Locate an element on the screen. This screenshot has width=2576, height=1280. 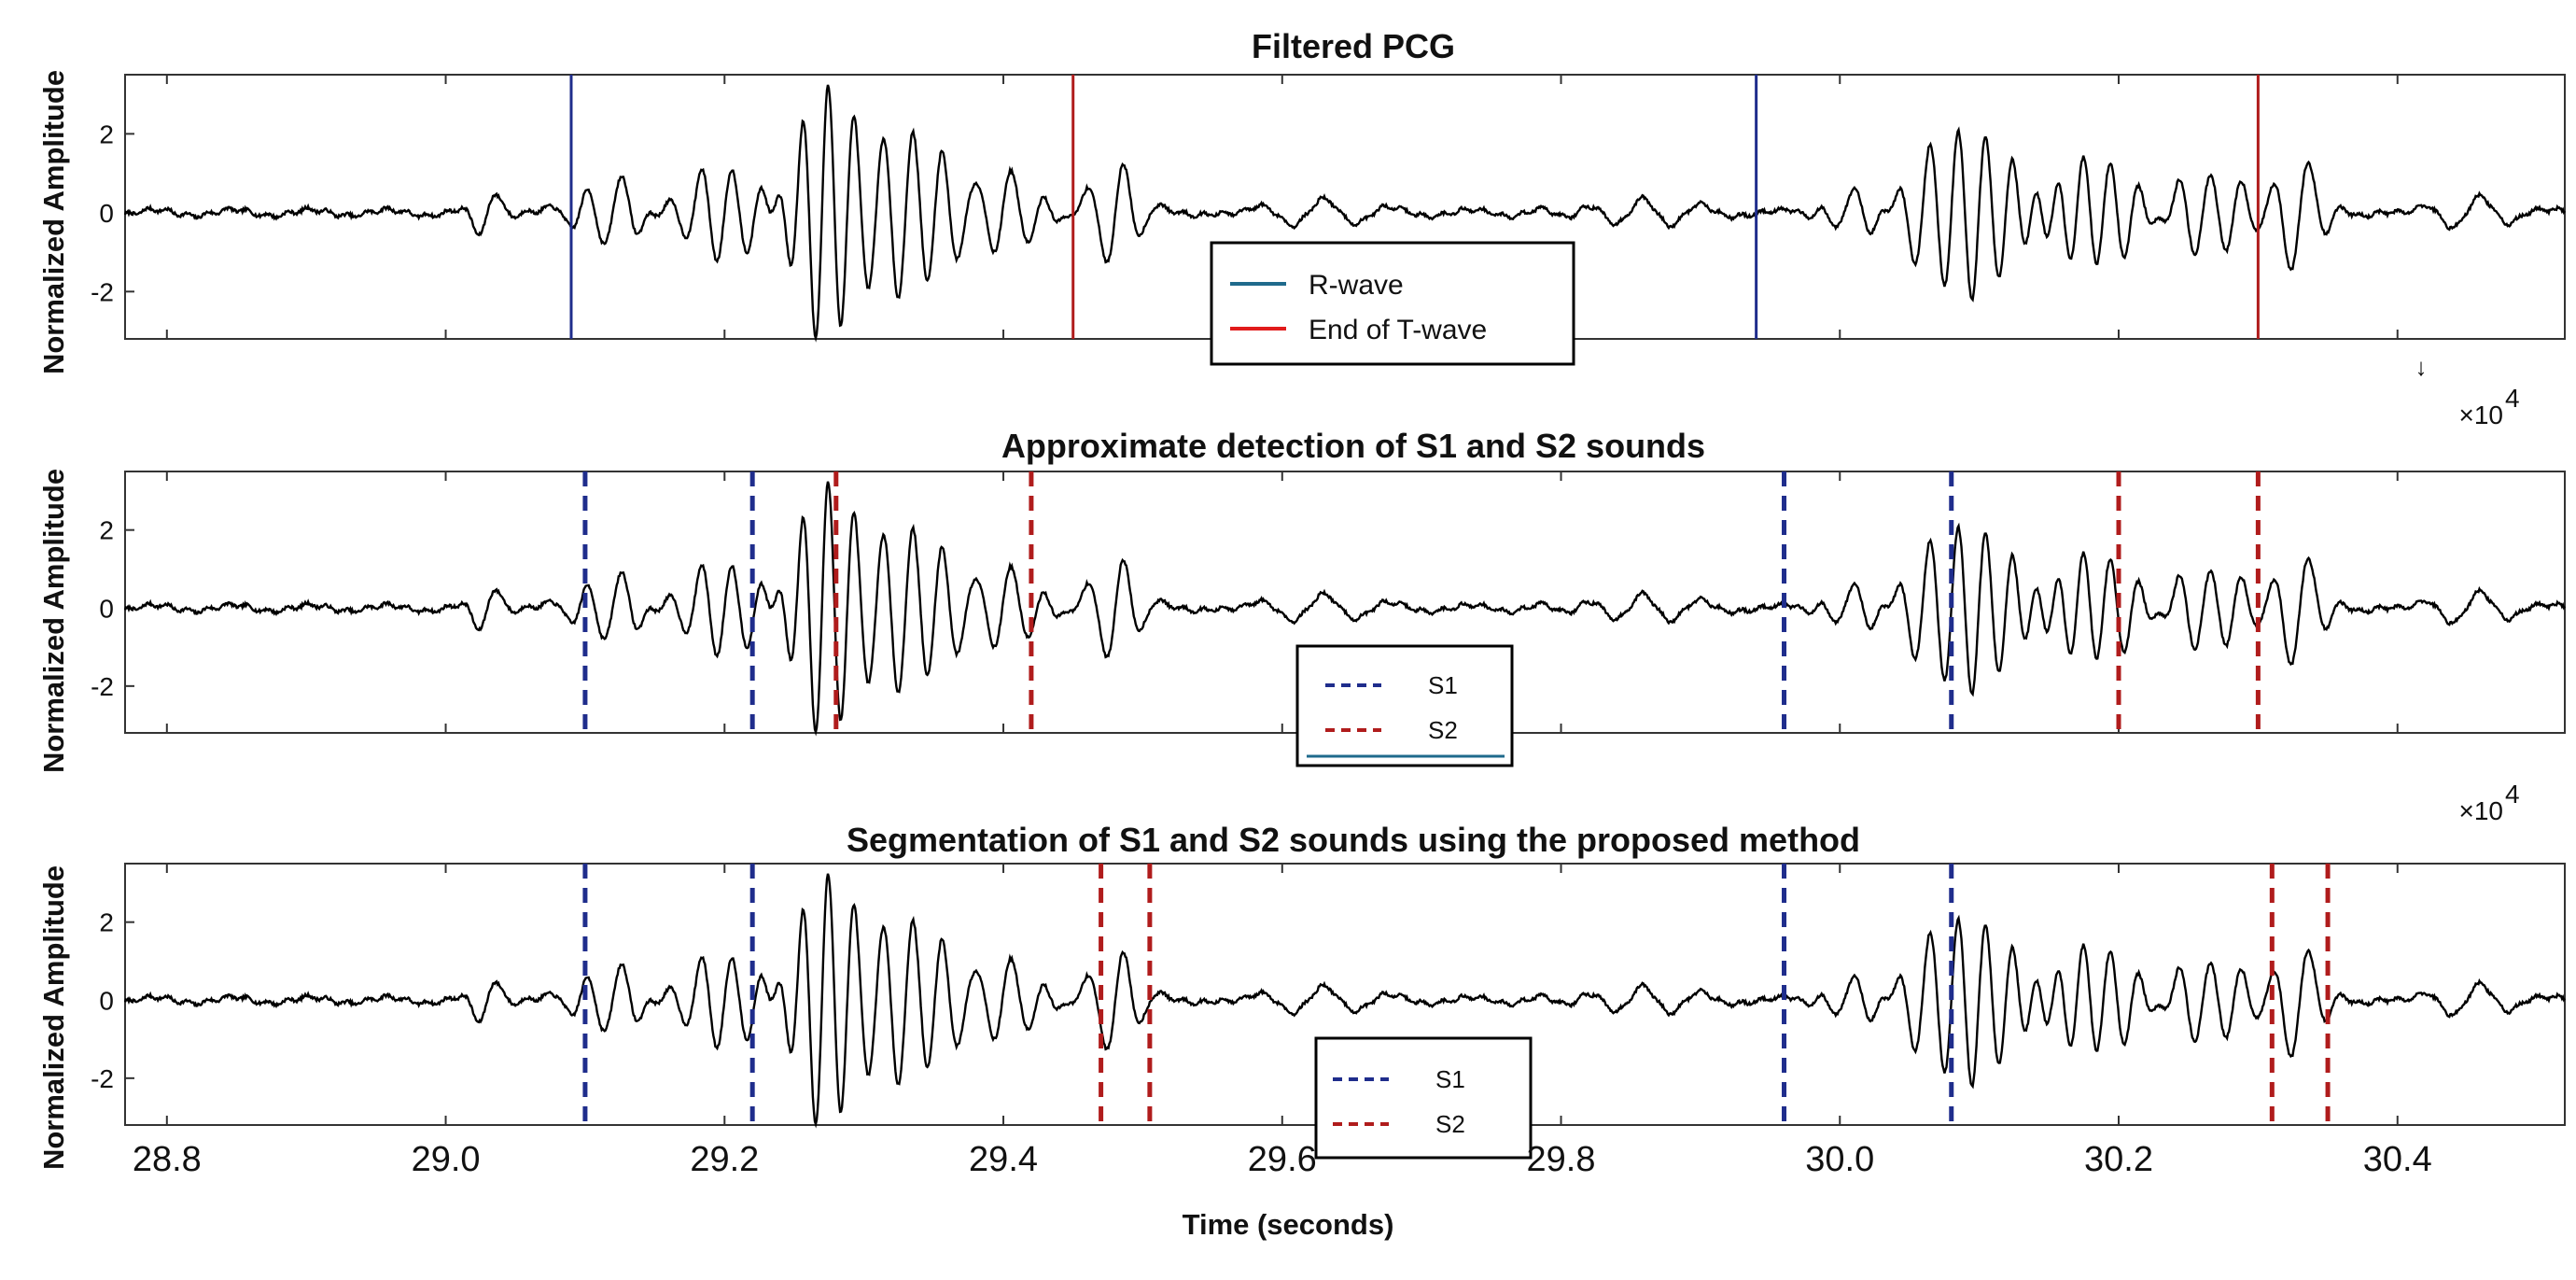
panel-a-ylabel: Normalized Amplitude is located at coordinates (53, 222).